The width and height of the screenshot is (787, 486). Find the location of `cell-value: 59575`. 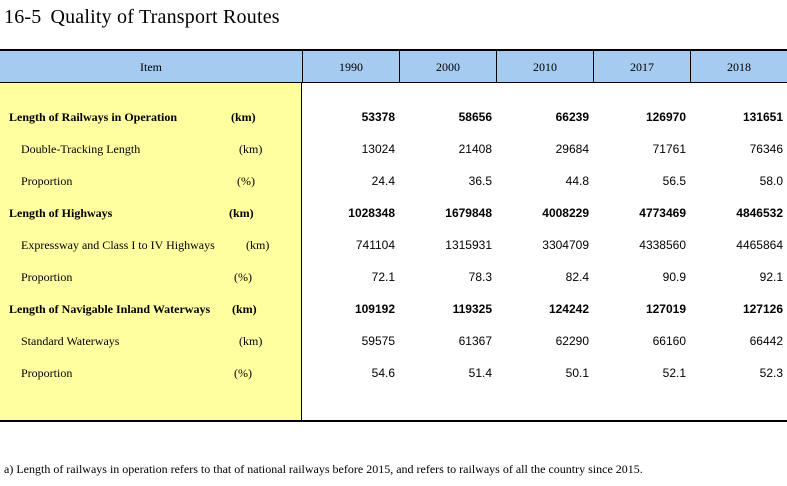

cell-value: 59575 is located at coordinates (378, 341).